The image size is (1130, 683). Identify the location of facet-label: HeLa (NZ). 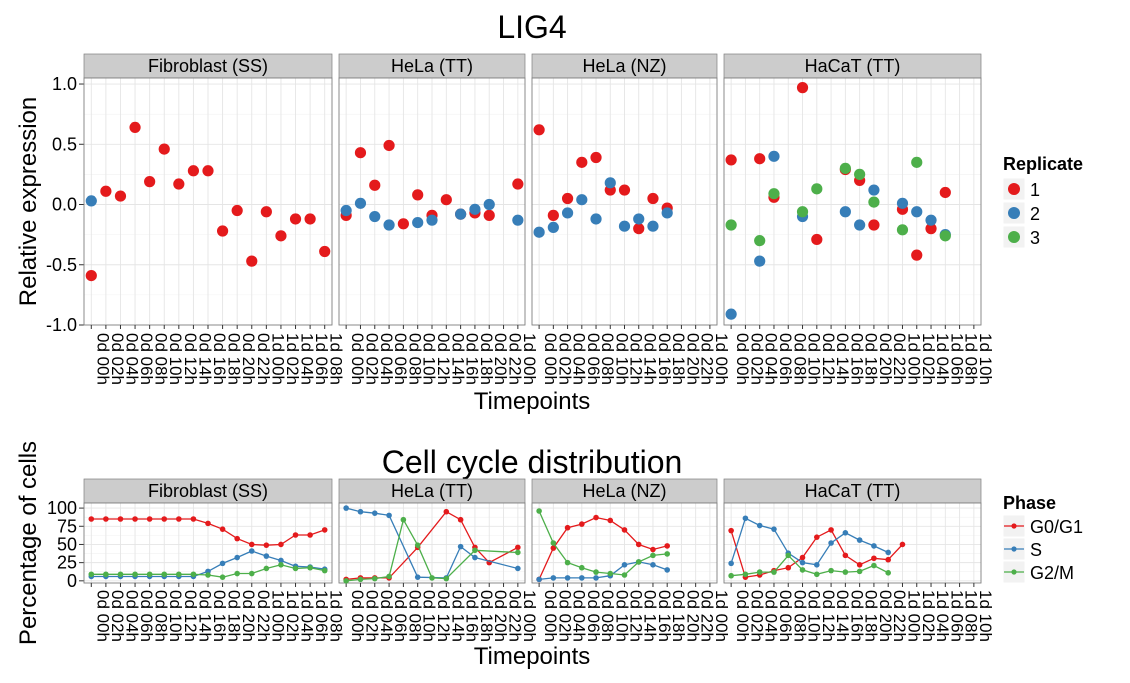
(624, 66).